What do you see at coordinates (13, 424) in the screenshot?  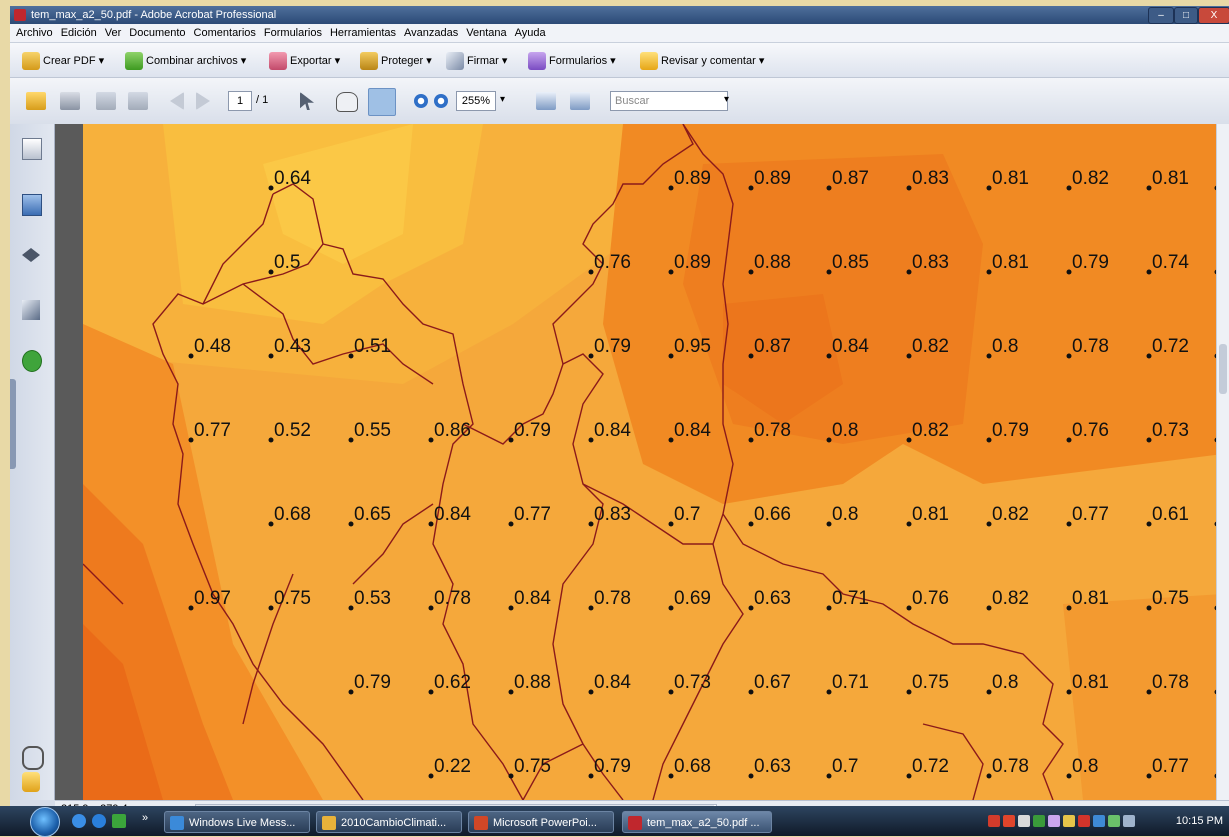 I see `panel-resize-tab` at bounding box center [13, 424].